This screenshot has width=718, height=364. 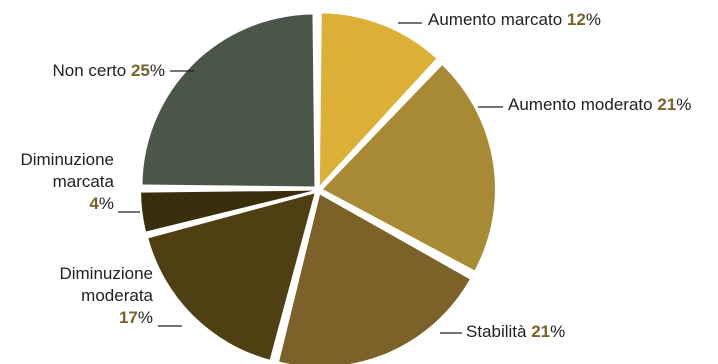 I want to click on slice-value: 17, so click(x=128, y=317).